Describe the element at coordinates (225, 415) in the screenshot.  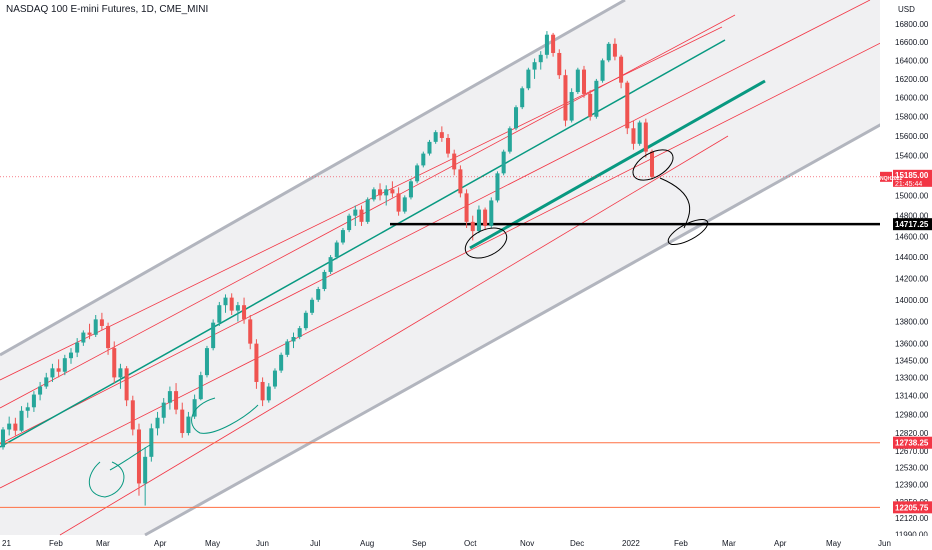
I see `teal-scribble-may` at that location.